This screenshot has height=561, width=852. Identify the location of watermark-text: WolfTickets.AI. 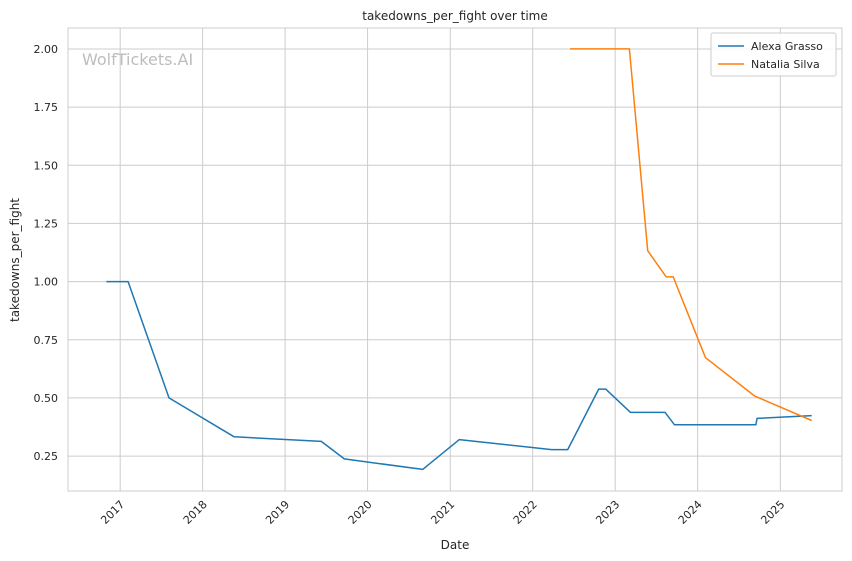
(137, 59).